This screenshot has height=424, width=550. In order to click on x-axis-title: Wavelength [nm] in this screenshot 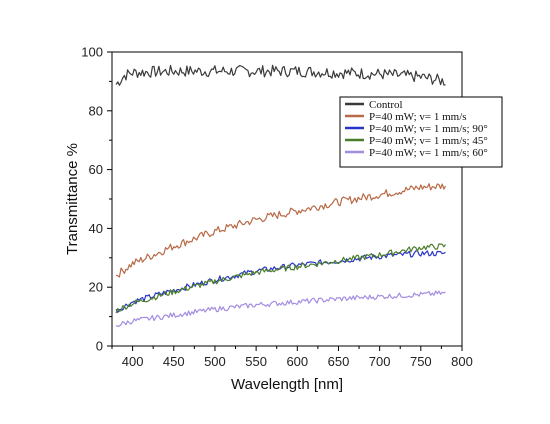, I will do `click(287, 384)`.